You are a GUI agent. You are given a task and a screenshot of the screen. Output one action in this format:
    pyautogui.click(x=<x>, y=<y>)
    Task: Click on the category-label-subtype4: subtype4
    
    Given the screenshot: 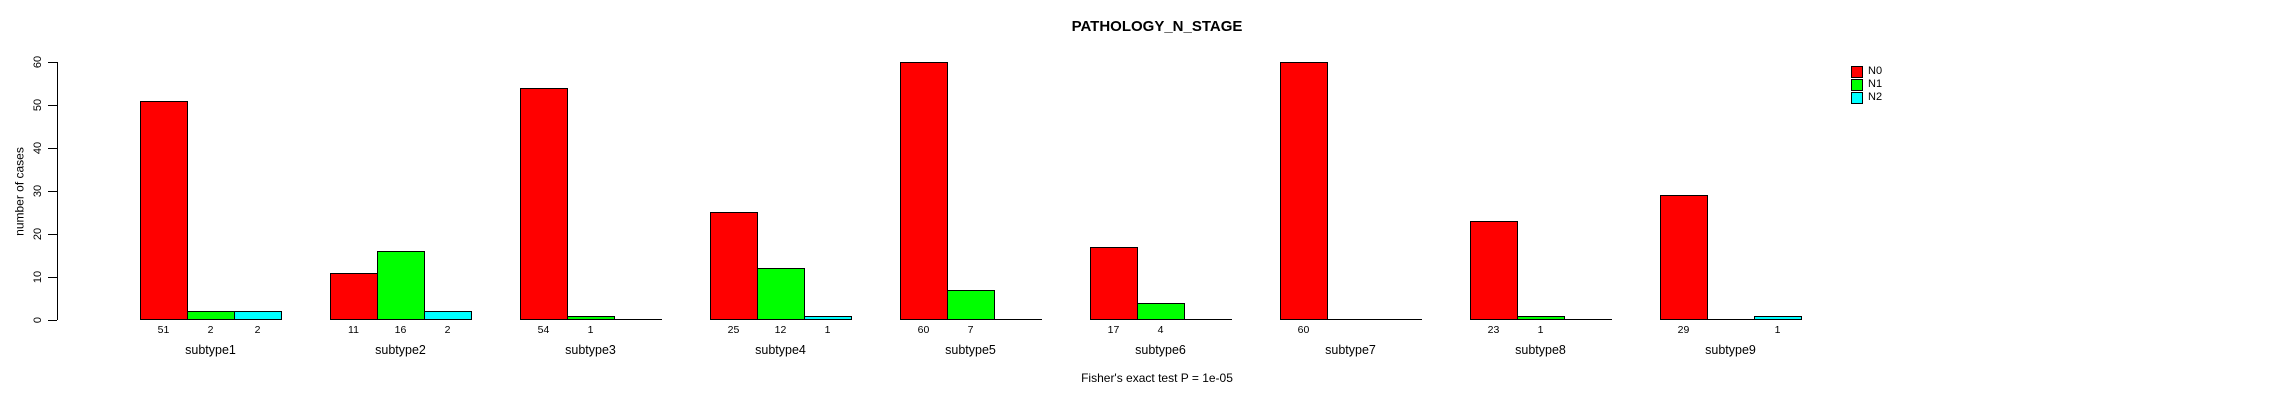 What is the action you would take?
    pyautogui.click(x=780, y=350)
    